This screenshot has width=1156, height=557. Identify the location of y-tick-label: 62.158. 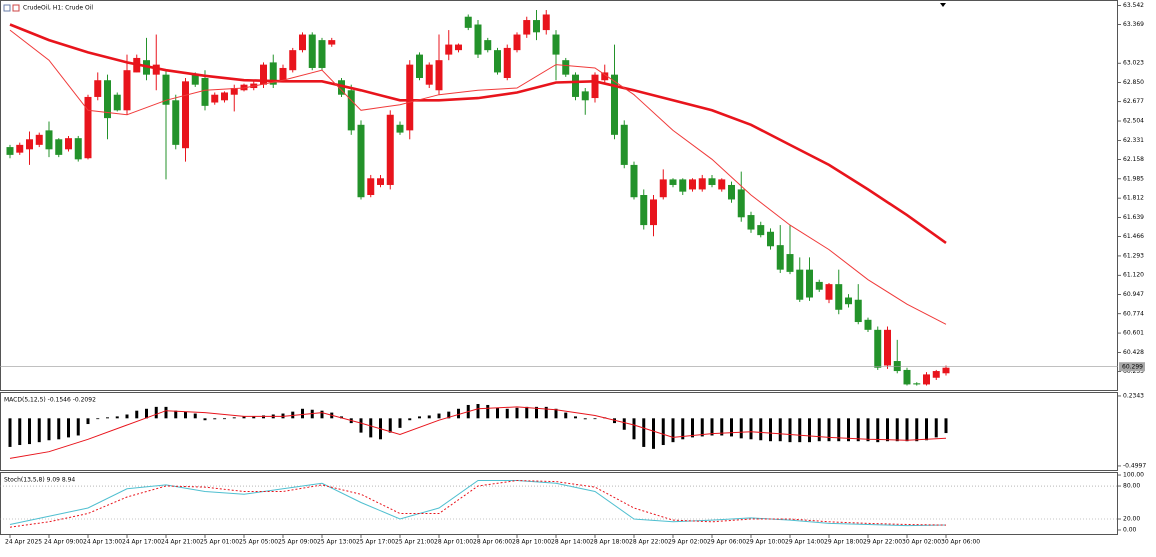
(1133, 159).